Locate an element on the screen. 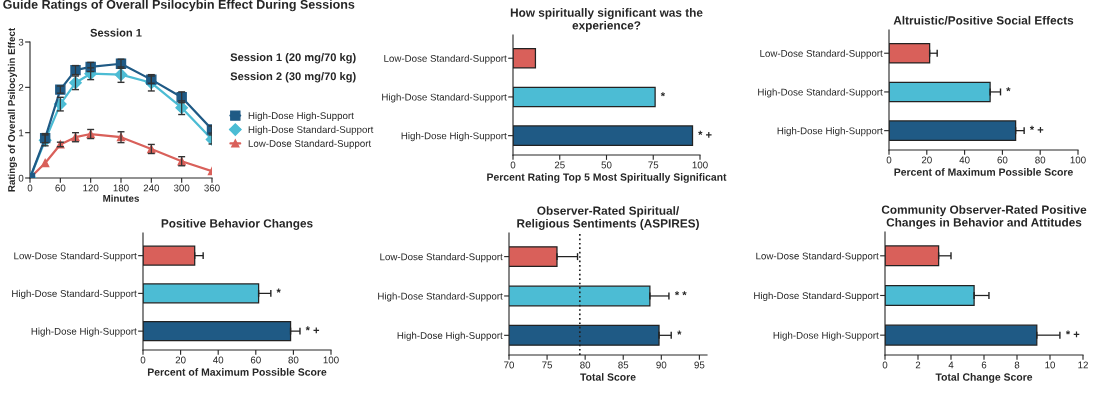  text: Session 1 is located at coordinates (116, 32).